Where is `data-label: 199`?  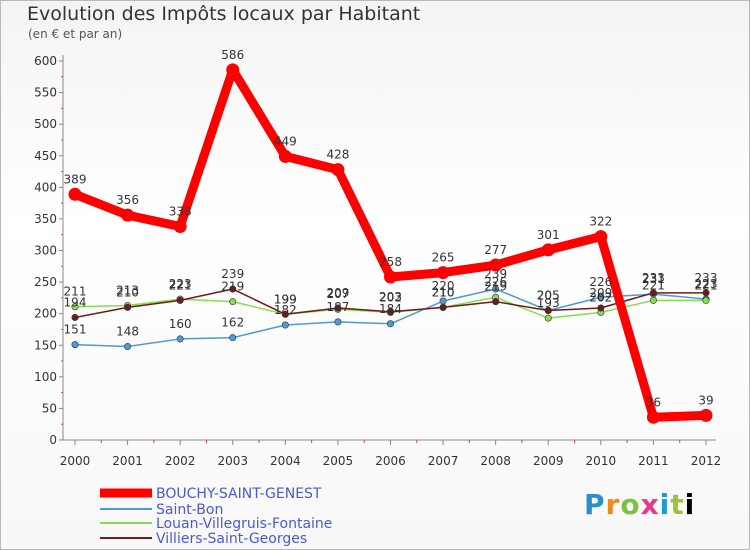 data-label: 199 is located at coordinates (285, 299).